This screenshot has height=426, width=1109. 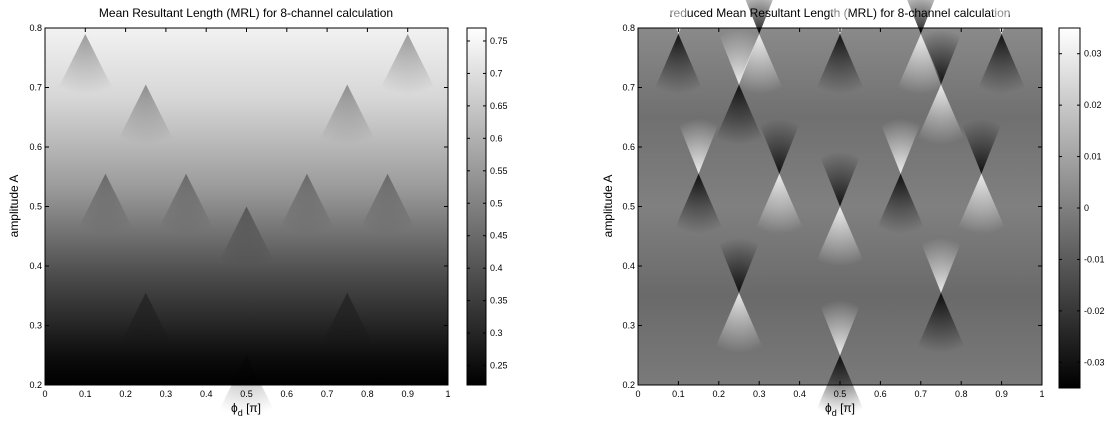 I want to click on colorbar-tick-label: 0.01, so click(x=1093, y=157).